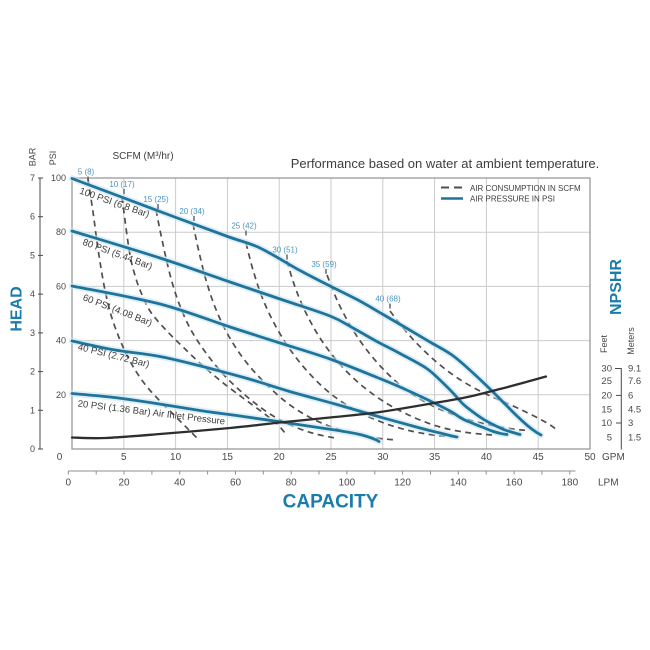 This screenshot has height=650, width=650. What do you see at coordinates (525, 188) in the screenshot?
I see `svg-text: AIR CONSUMPTION IN SCFM` at bounding box center [525, 188].